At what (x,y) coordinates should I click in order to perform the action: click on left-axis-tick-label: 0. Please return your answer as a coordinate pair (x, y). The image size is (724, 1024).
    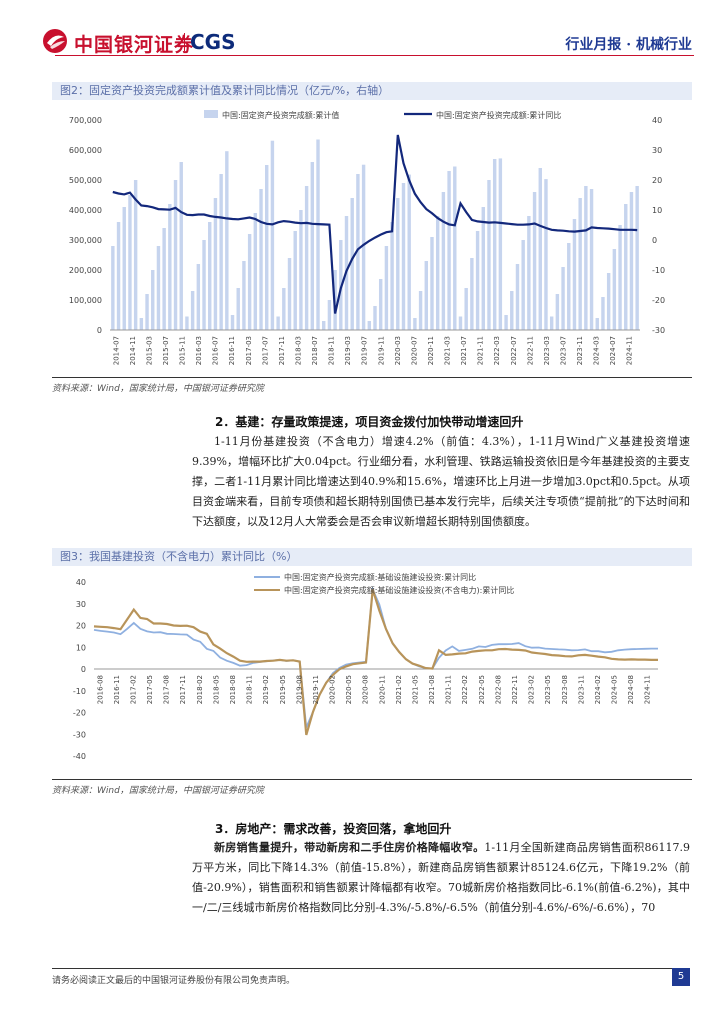
    Looking at the image, I should click on (99, 330).